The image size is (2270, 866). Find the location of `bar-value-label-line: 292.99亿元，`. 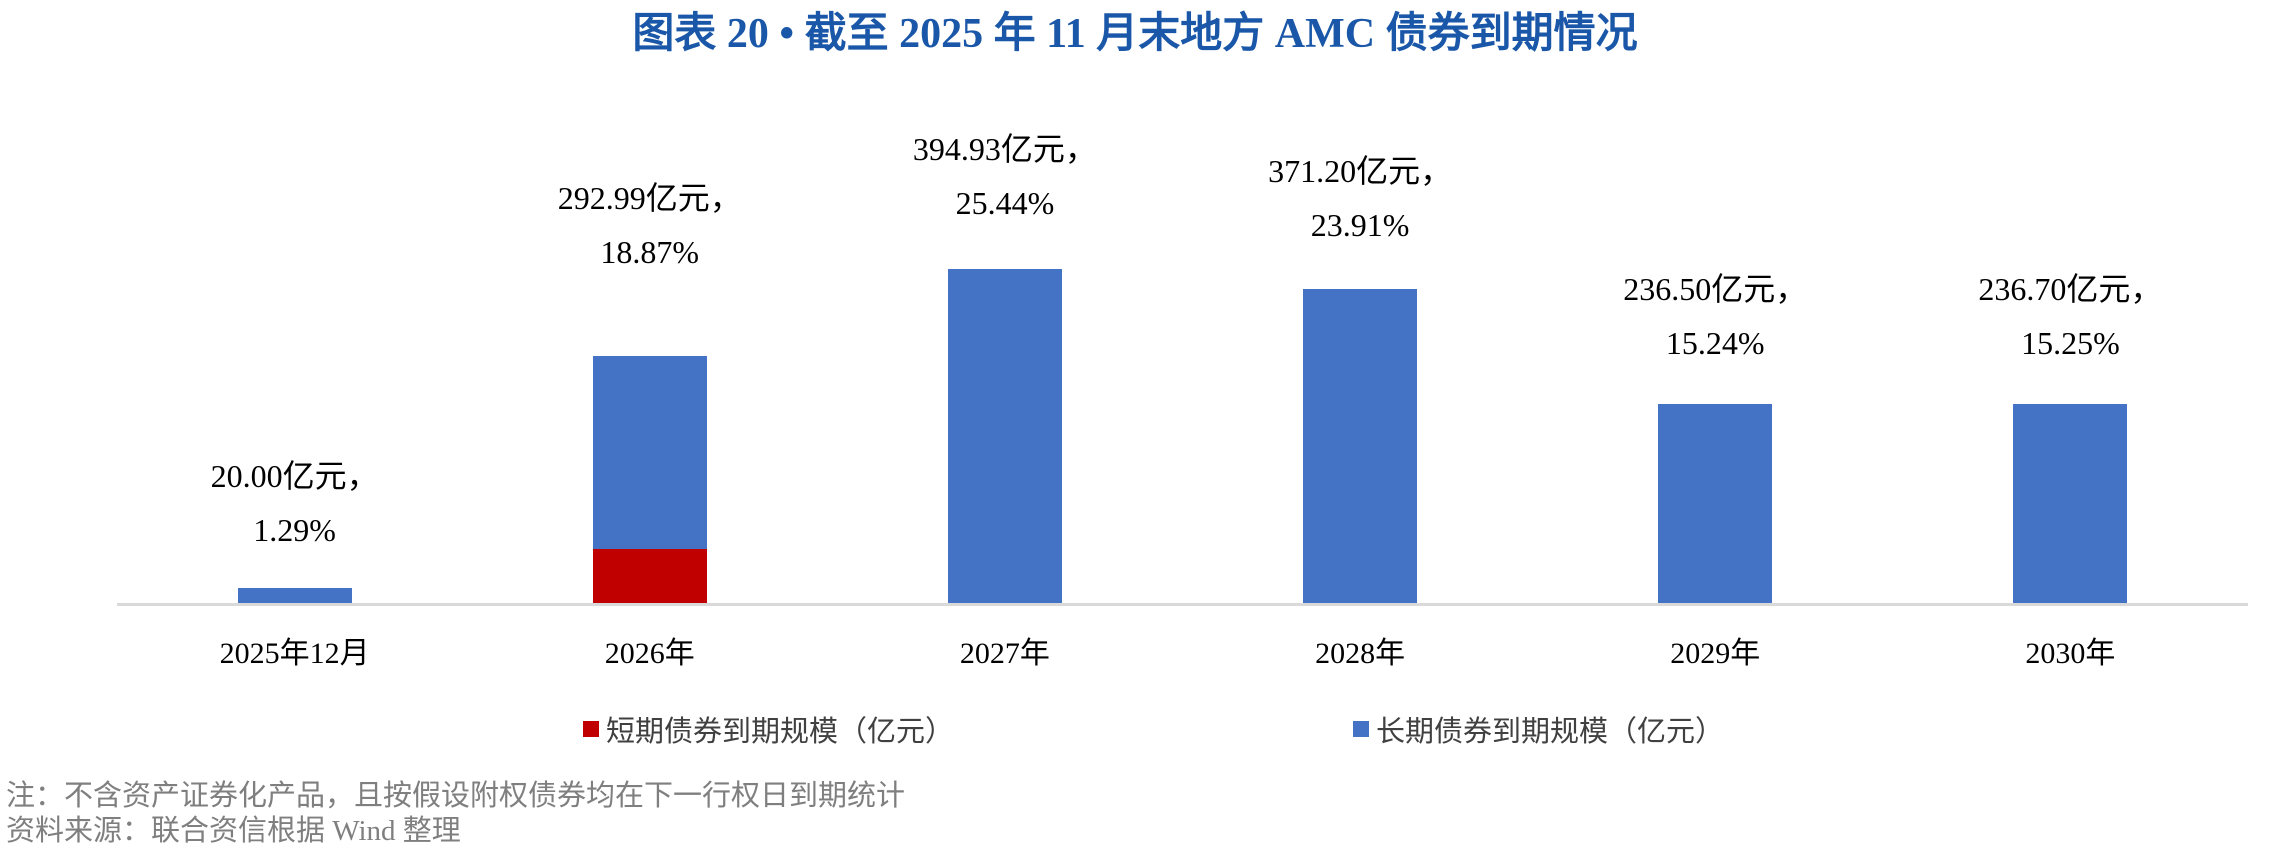

bar-value-label-line: 292.99亿元， is located at coordinates (649, 197).